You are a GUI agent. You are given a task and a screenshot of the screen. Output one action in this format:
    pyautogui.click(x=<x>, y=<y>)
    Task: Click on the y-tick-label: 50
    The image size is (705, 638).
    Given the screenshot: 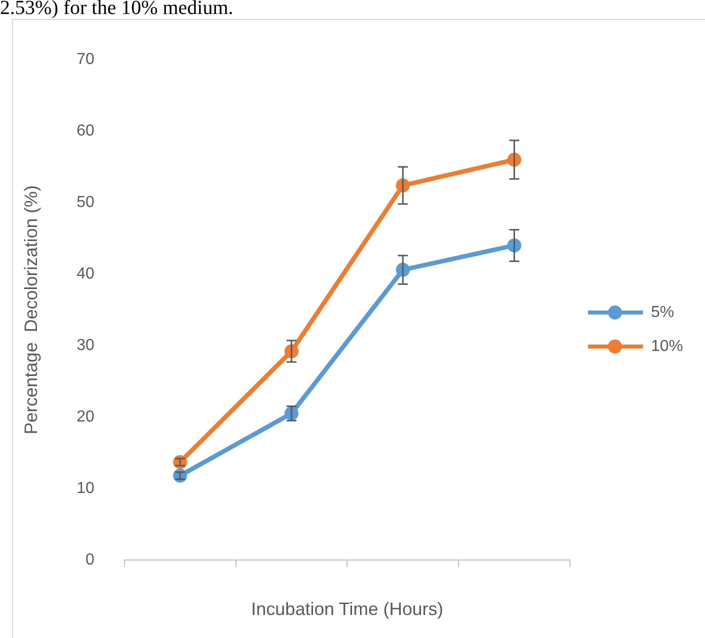 What is the action you would take?
    pyautogui.click(x=85, y=202)
    